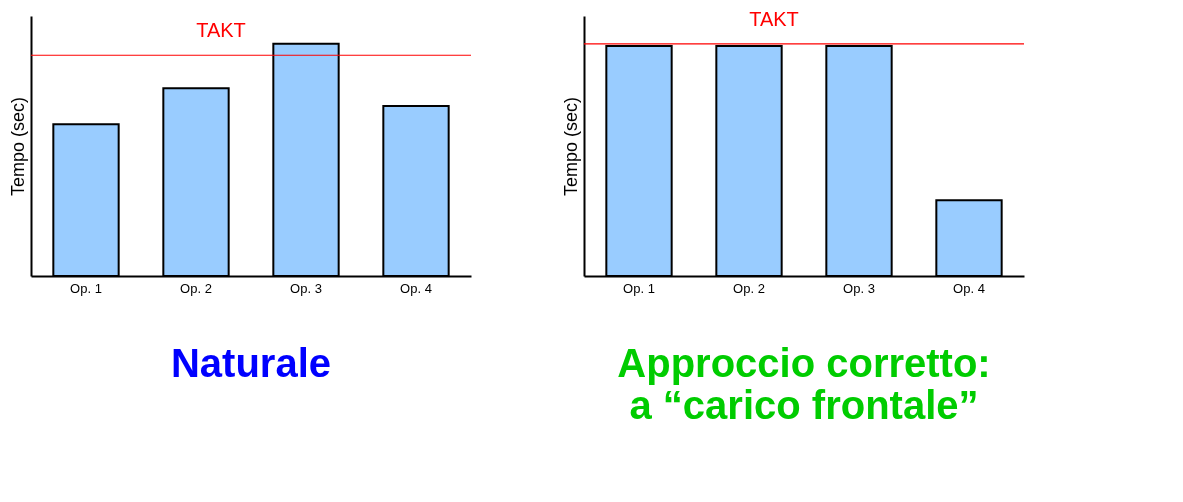  What do you see at coordinates (804, 363) in the screenshot?
I see `text: Approccio corretto:` at bounding box center [804, 363].